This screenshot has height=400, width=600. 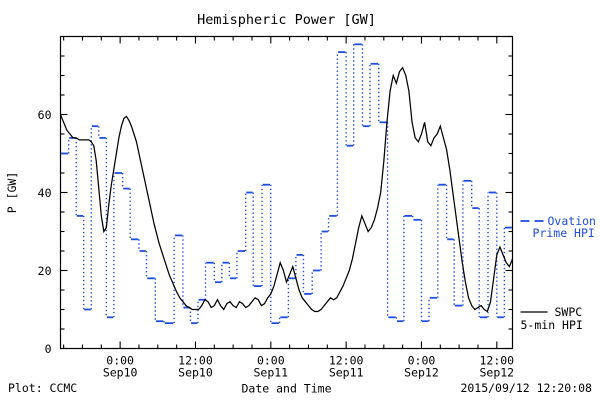 I want to click on chart-title: Hemispheric Power [GW], so click(x=286, y=20).